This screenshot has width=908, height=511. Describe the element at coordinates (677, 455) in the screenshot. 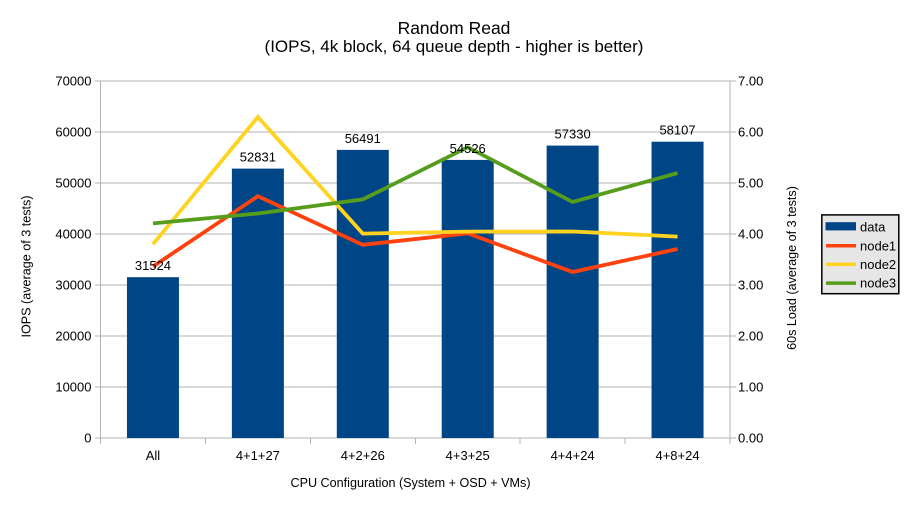

I see `svg-text: 4+8+24` at that location.